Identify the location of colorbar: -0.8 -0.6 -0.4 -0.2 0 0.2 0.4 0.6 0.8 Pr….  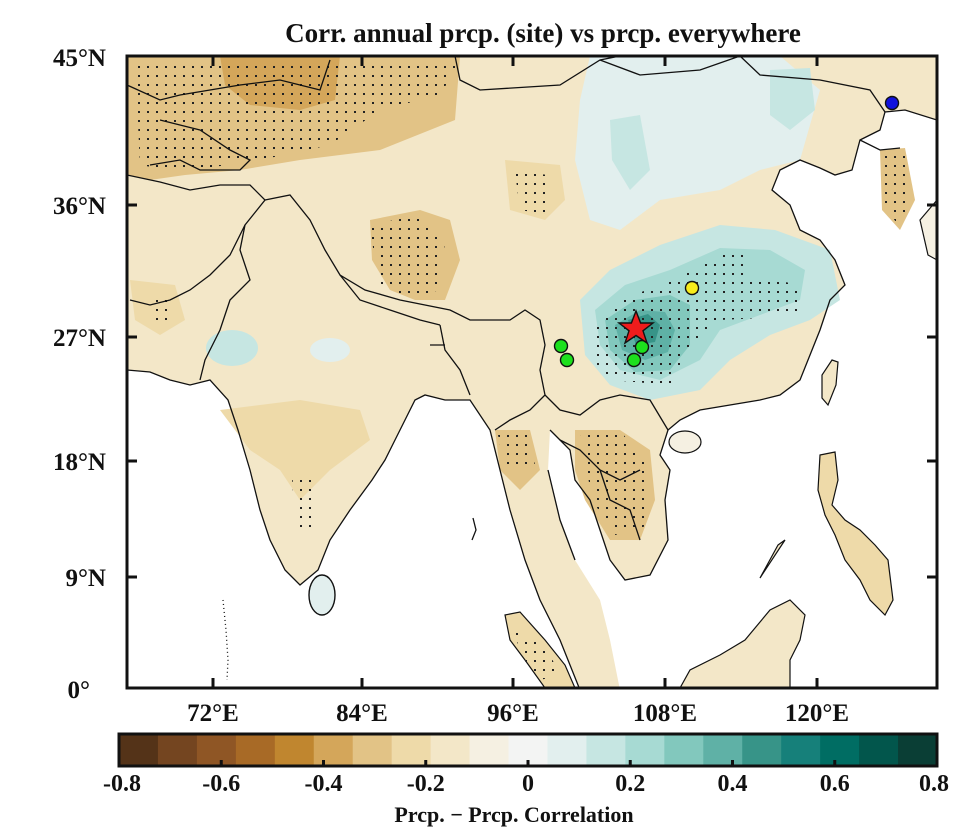
(526, 779).